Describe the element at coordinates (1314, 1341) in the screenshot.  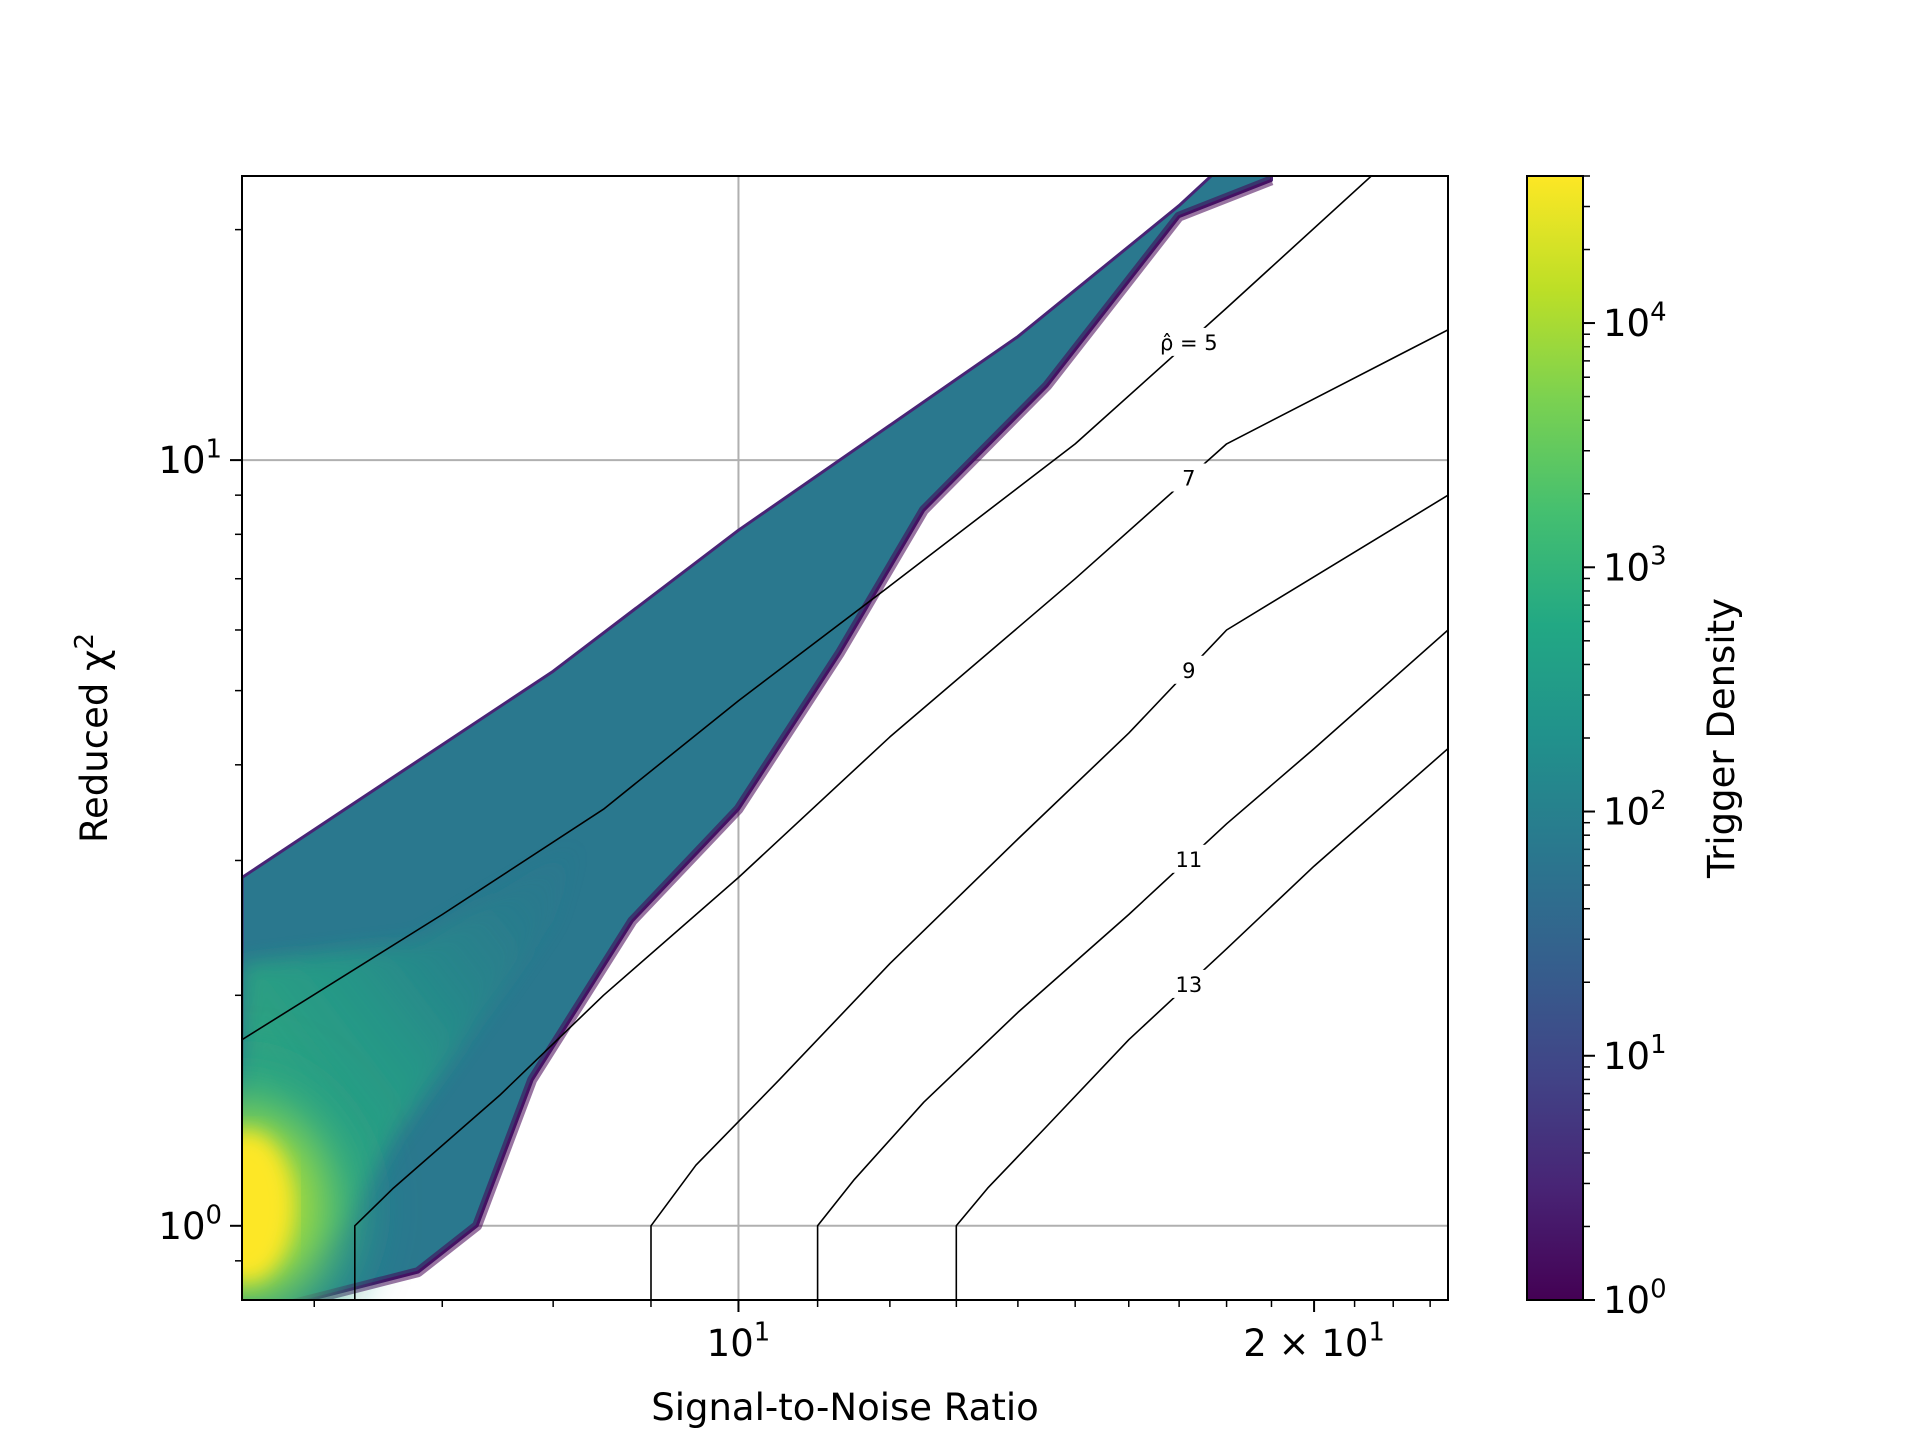
I see `x-tick-label: 2 × 101` at that location.